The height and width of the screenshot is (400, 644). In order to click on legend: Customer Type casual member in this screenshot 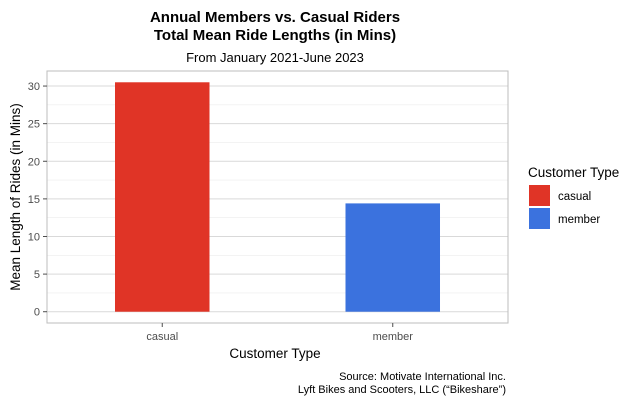, I will do `click(573, 197)`.